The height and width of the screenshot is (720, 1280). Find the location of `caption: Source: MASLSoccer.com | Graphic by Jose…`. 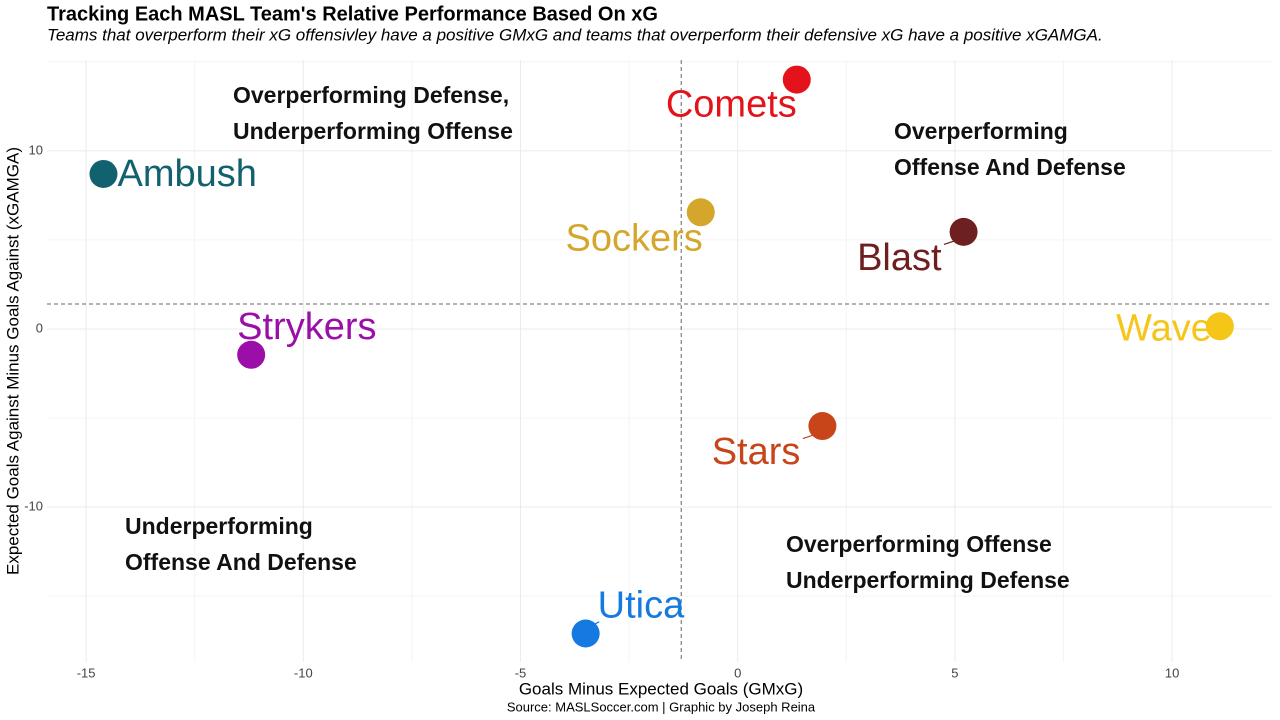

caption: Source: MASLSoccer.com | Graphic by Jose… is located at coordinates (661, 706).